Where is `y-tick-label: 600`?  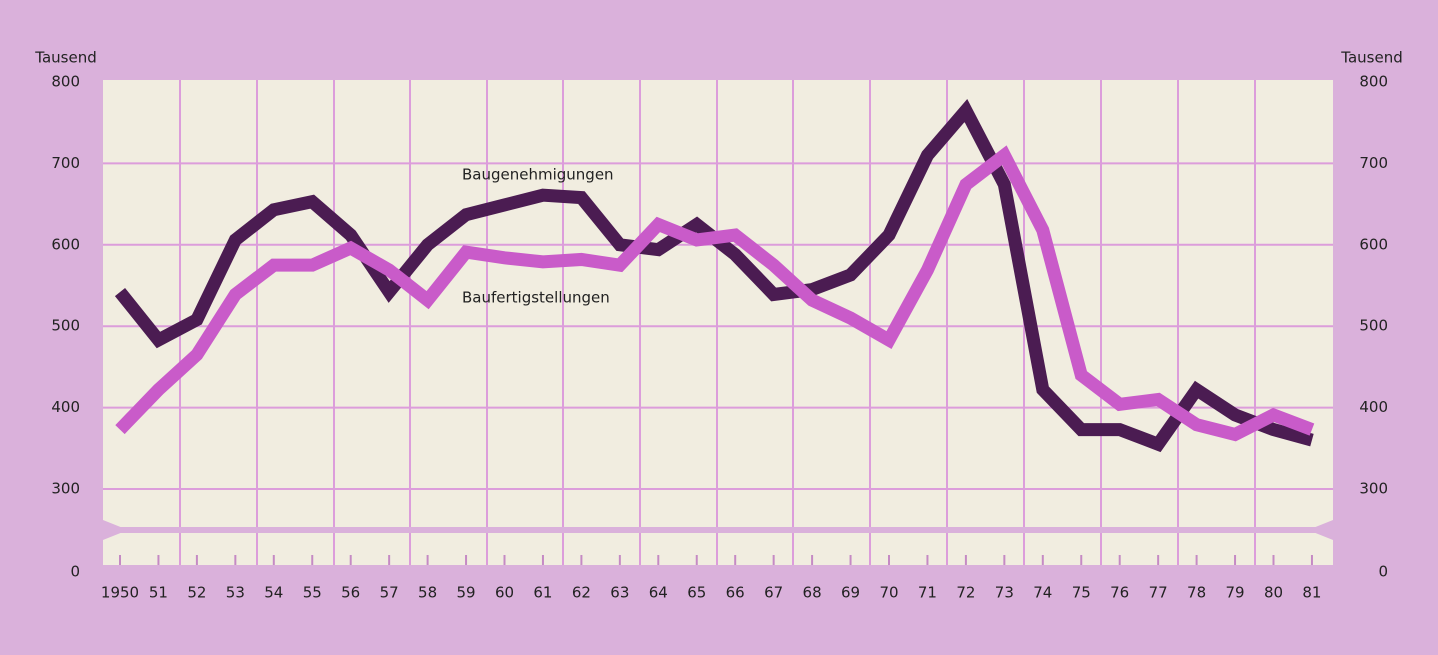 y-tick-label: 600 is located at coordinates (65, 244).